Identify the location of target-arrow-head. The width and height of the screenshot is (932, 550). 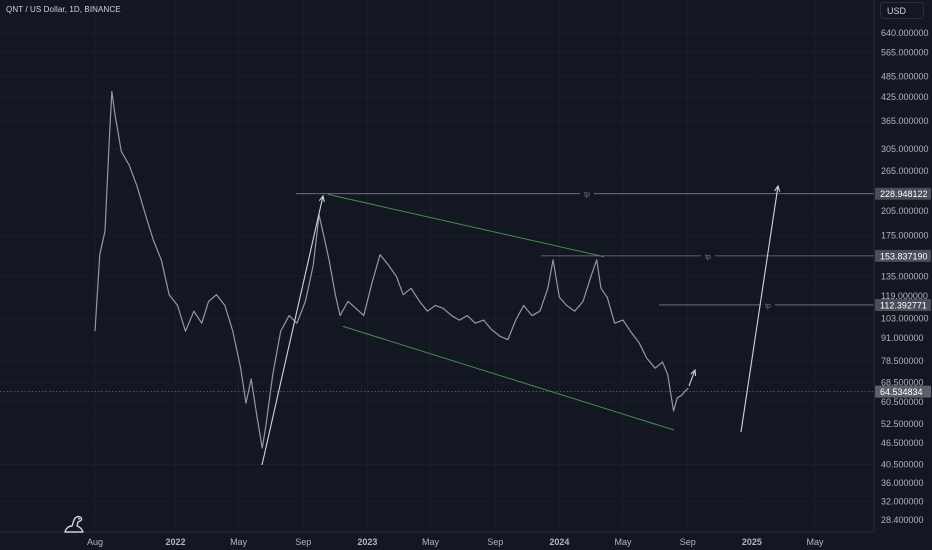
(777, 188).